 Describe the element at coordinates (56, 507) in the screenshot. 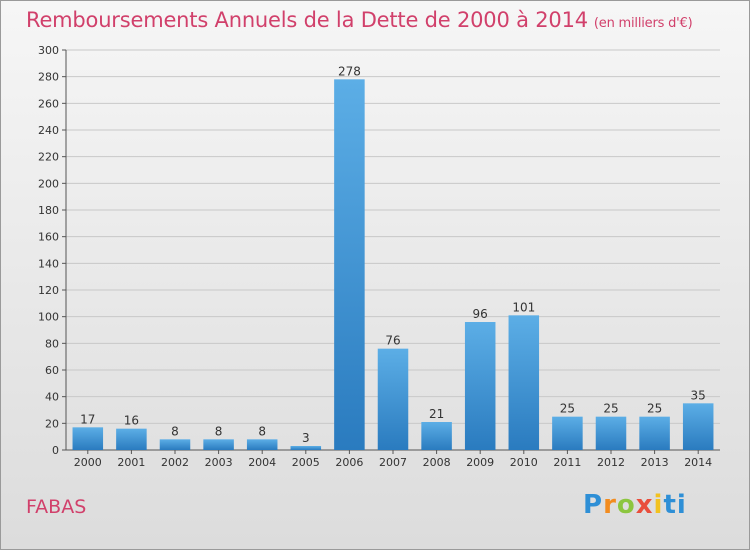

I see `commune-name: FABAS` at that location.